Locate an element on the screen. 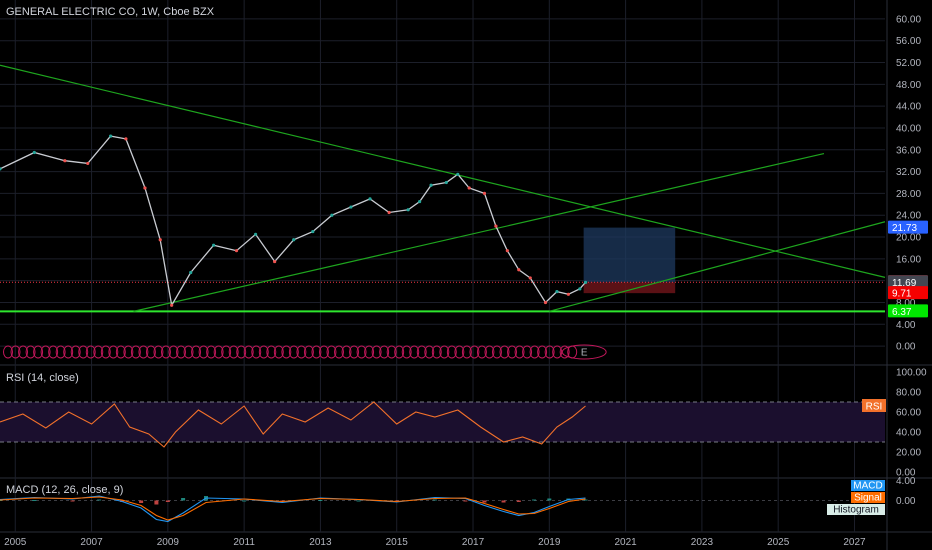  macd-histogram-bar is located at coordinates (465, 501).